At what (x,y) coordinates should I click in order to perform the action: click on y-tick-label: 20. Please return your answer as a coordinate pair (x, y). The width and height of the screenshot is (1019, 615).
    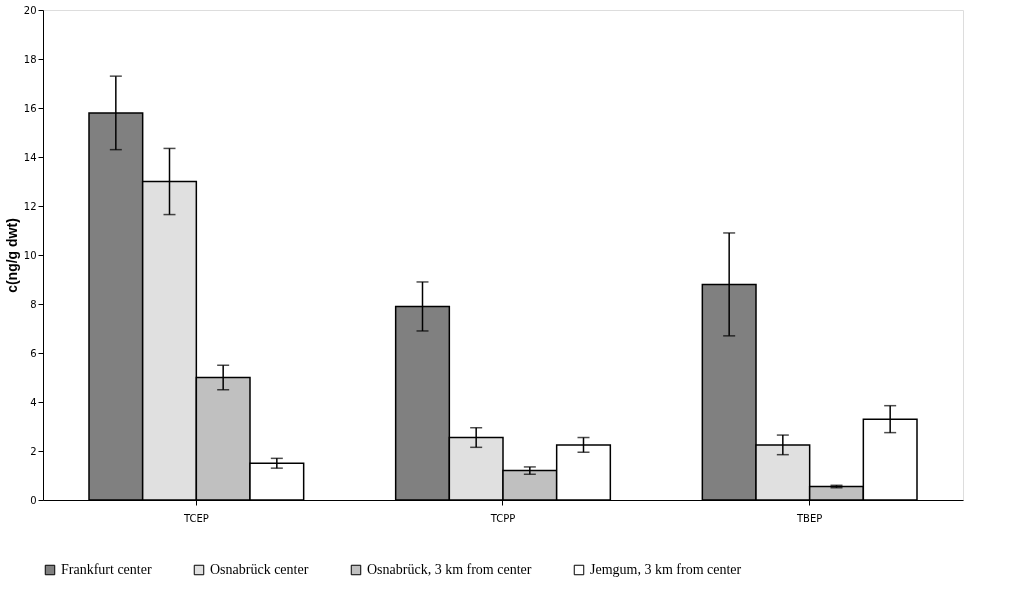
    Looking at the image, I should click on (30, 10).